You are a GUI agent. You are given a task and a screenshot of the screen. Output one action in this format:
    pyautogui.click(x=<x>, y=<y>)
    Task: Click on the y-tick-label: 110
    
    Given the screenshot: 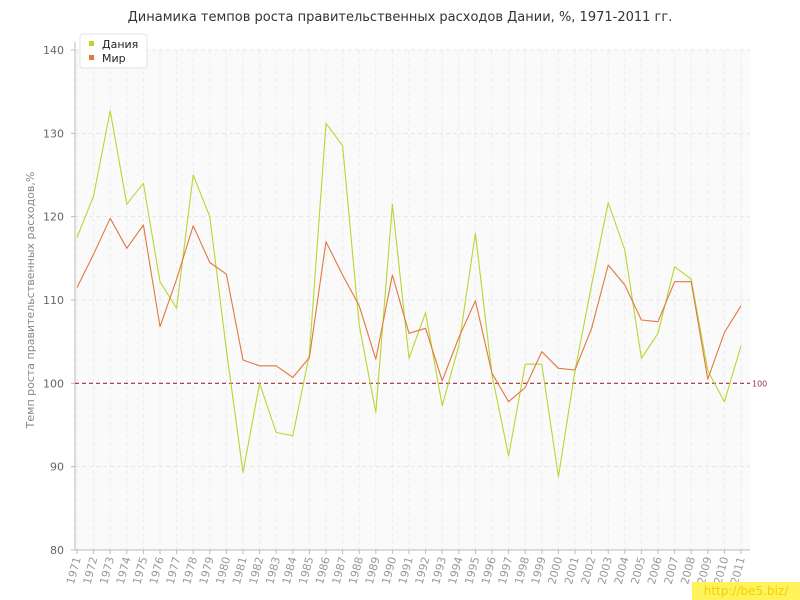 What is the action you would take?
    pyautogui.click(x=53, y=300)
    